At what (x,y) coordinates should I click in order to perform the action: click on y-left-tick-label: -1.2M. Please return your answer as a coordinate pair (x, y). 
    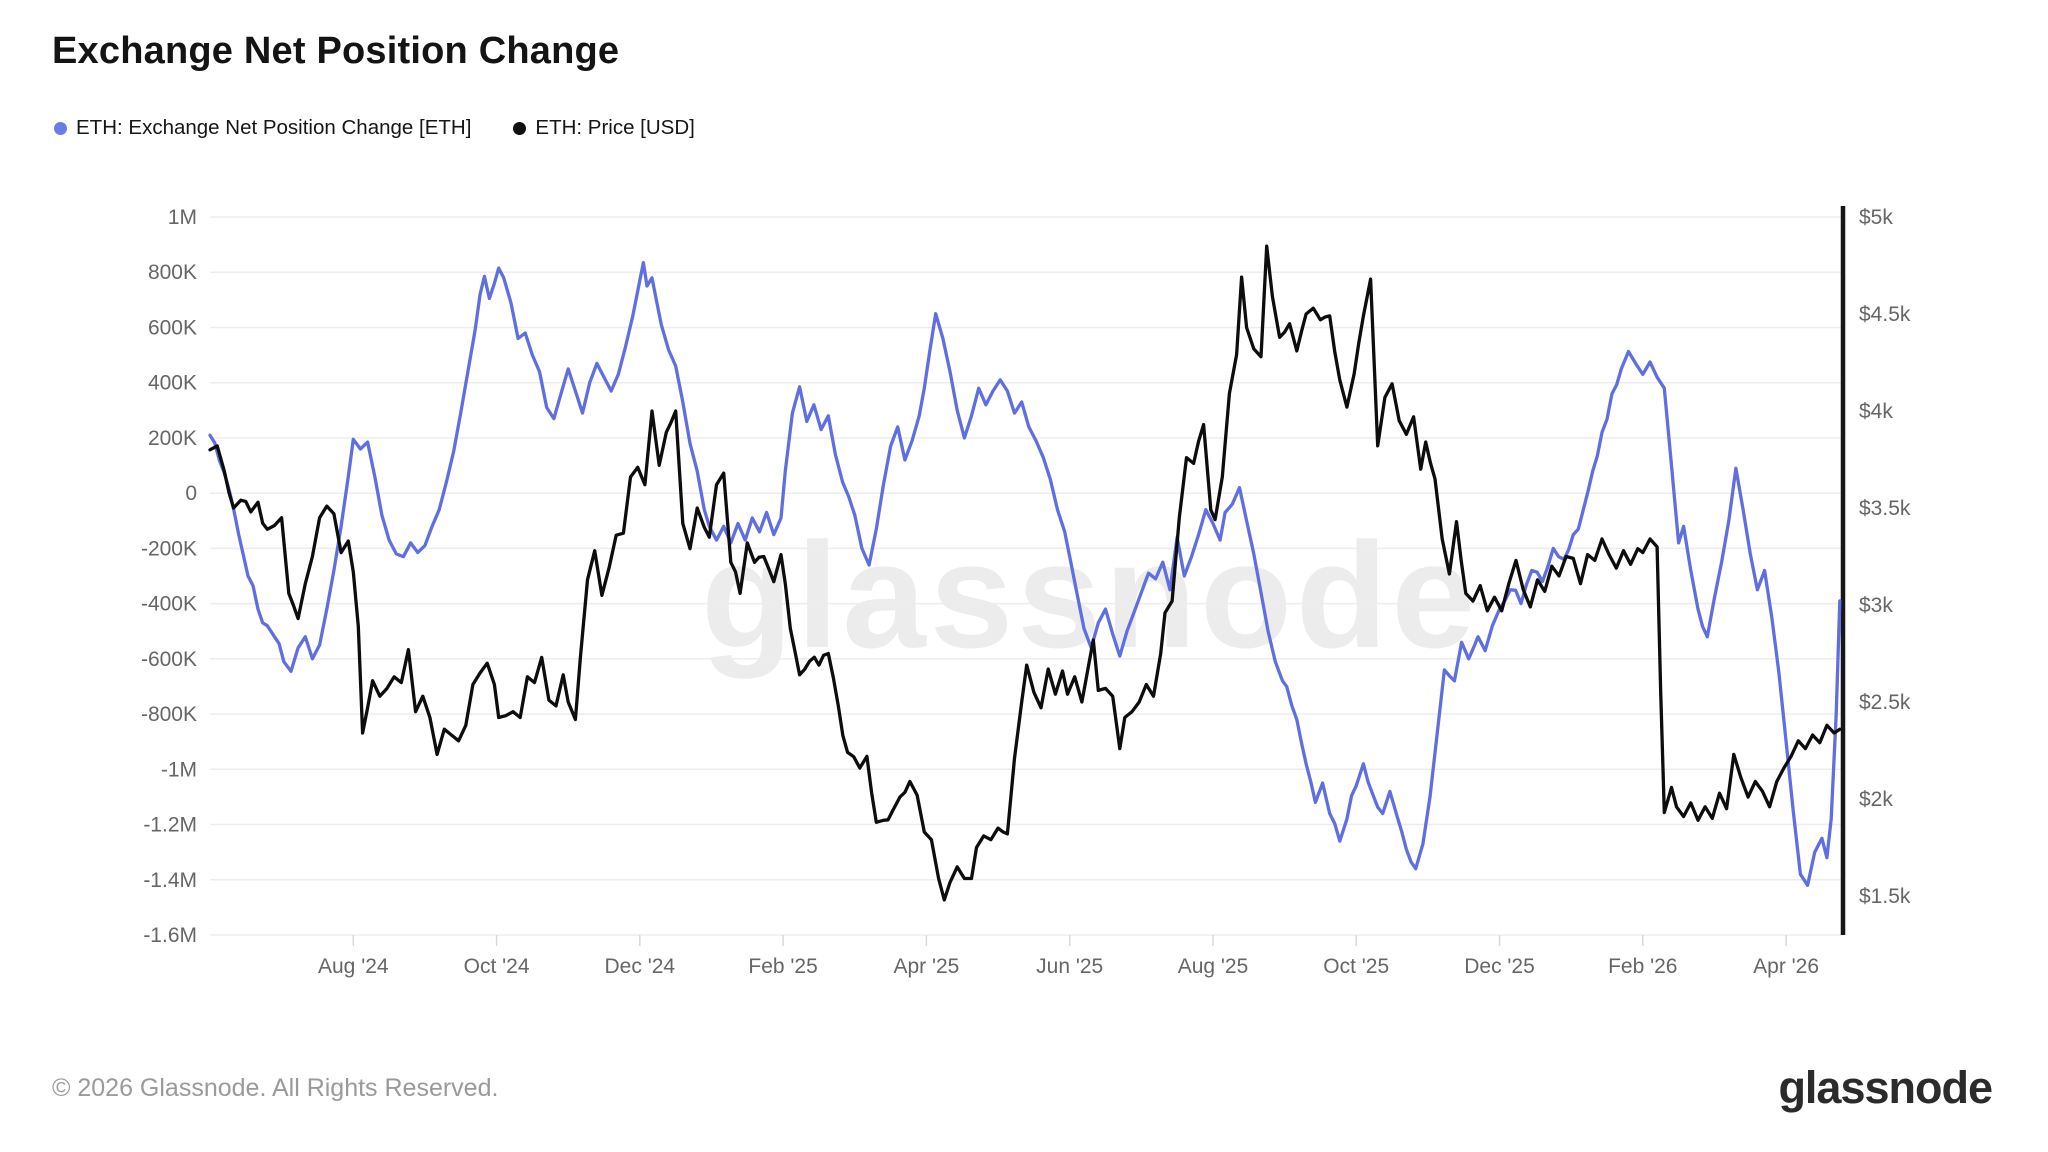
    Looking at the image, I should click on (170, 825).